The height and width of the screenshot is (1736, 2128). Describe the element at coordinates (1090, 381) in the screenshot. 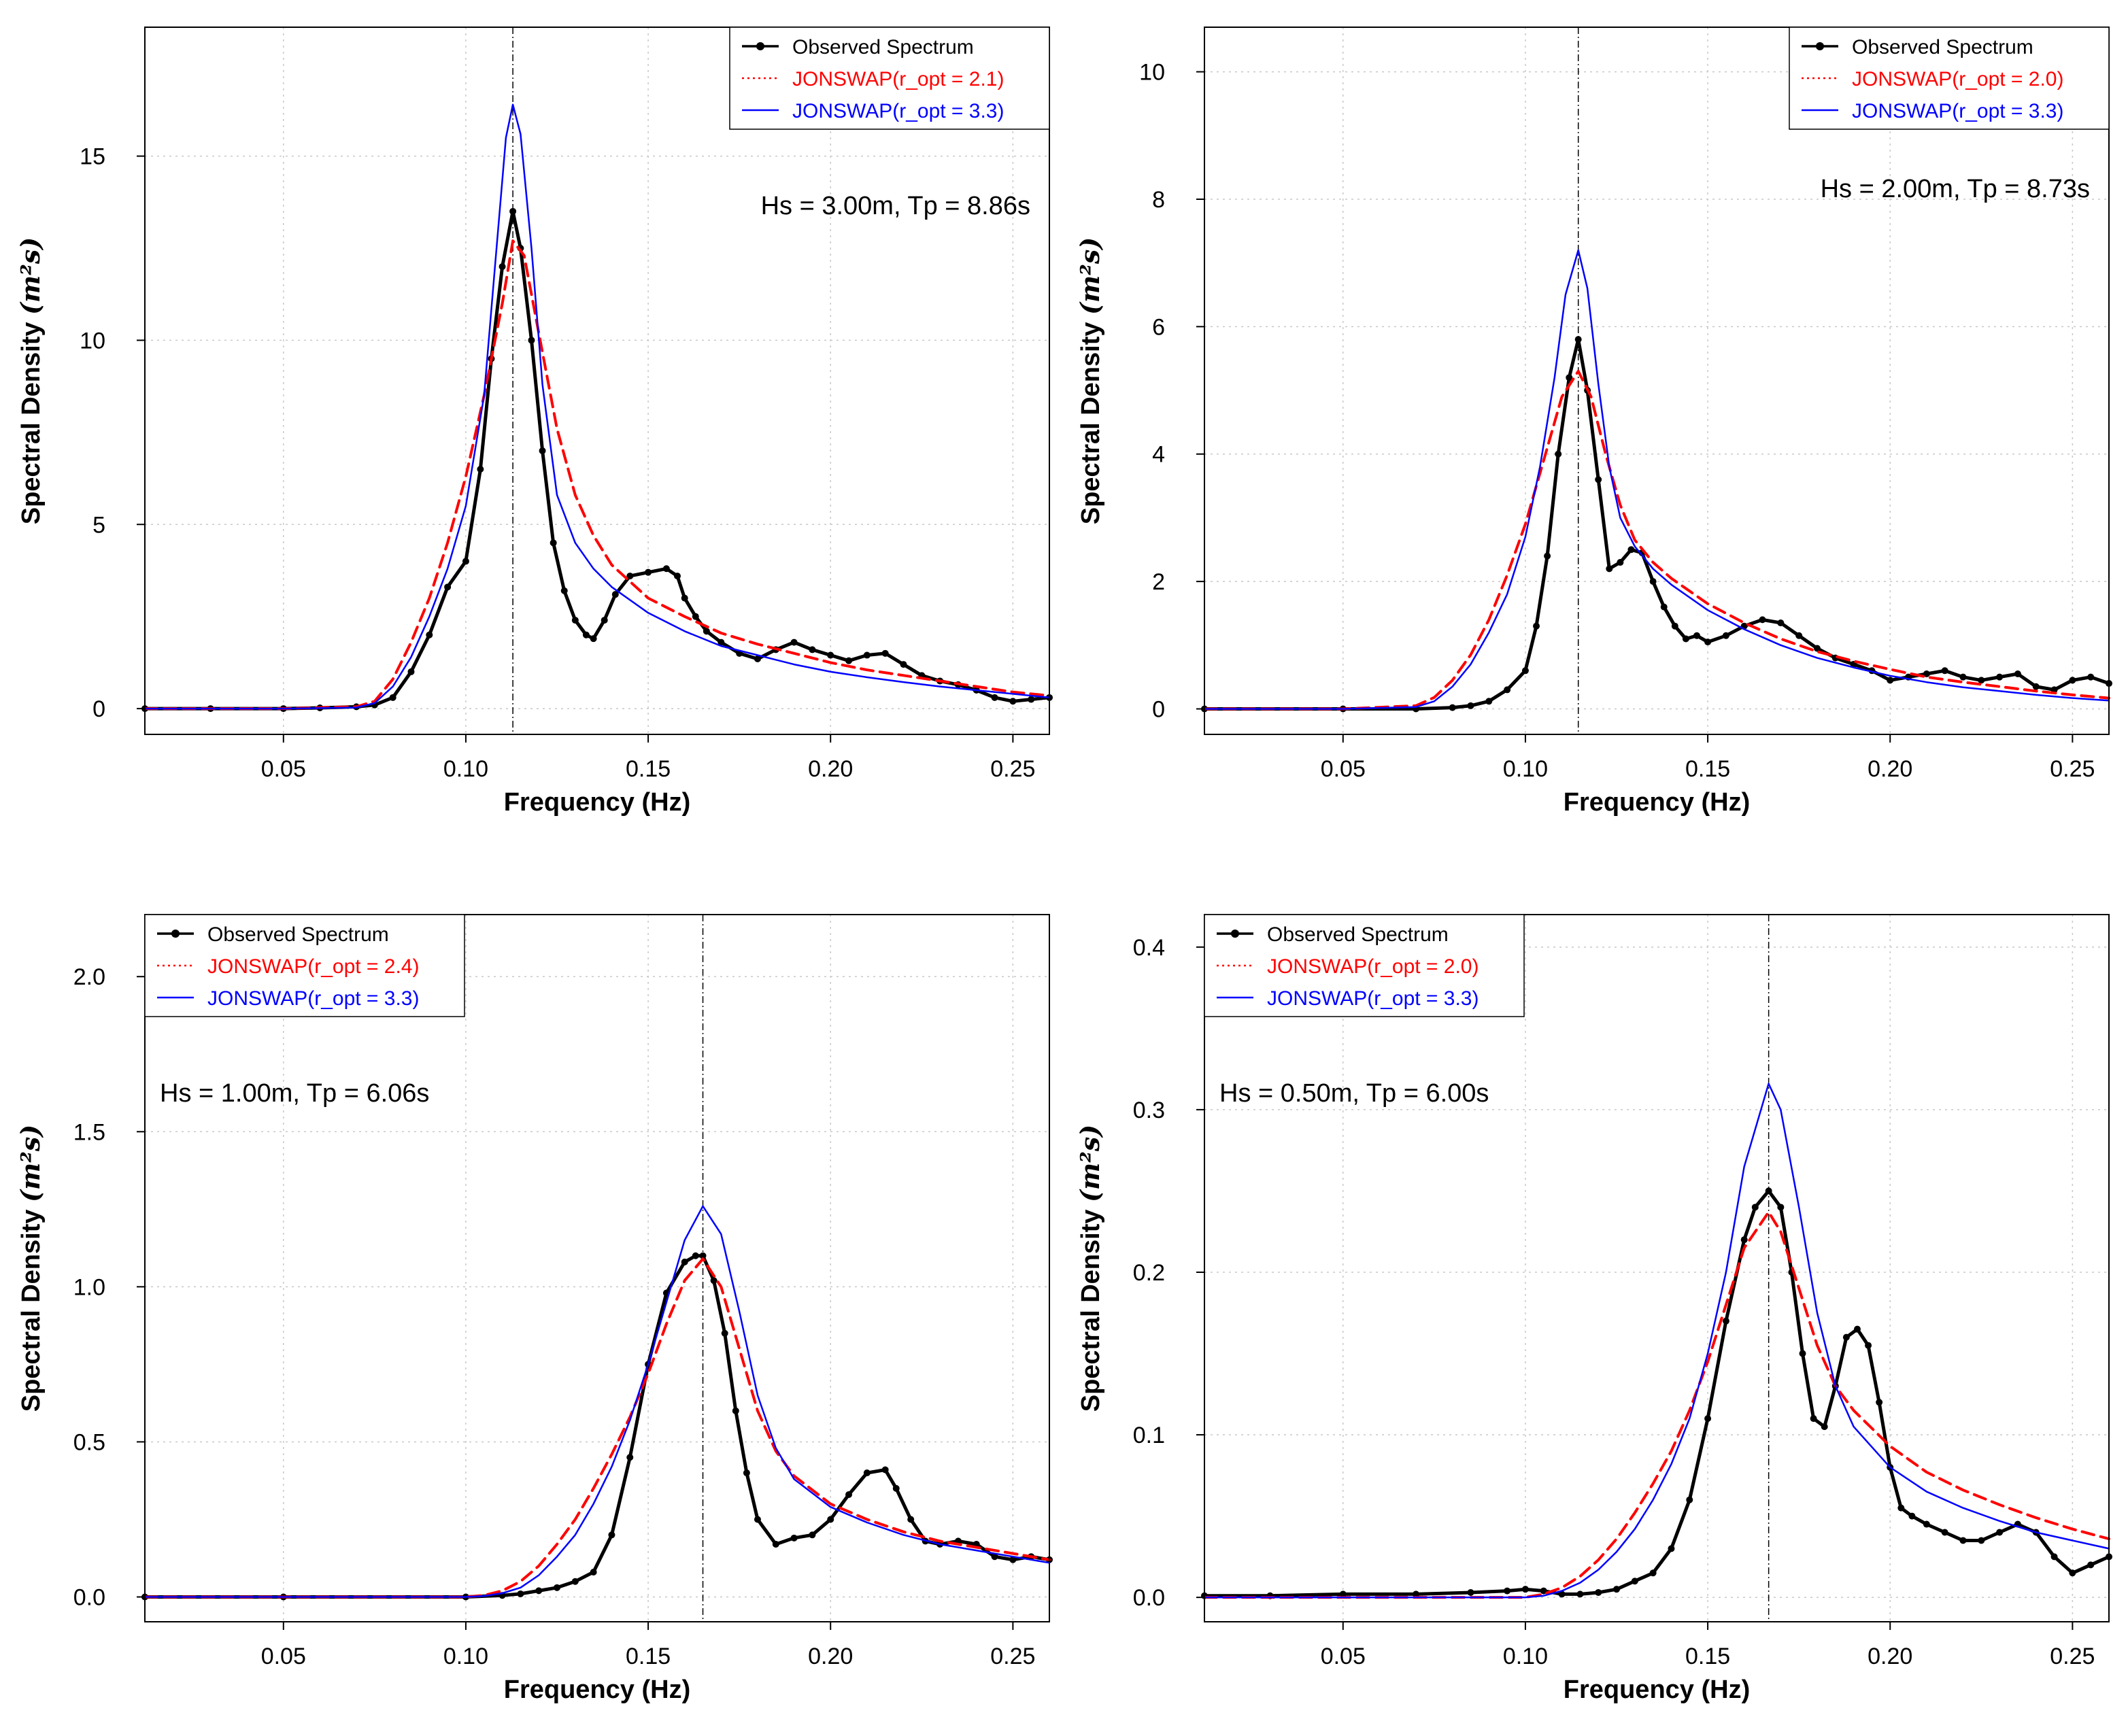

I see `y-axis-title: Spectral Density (m²s)` at that location.